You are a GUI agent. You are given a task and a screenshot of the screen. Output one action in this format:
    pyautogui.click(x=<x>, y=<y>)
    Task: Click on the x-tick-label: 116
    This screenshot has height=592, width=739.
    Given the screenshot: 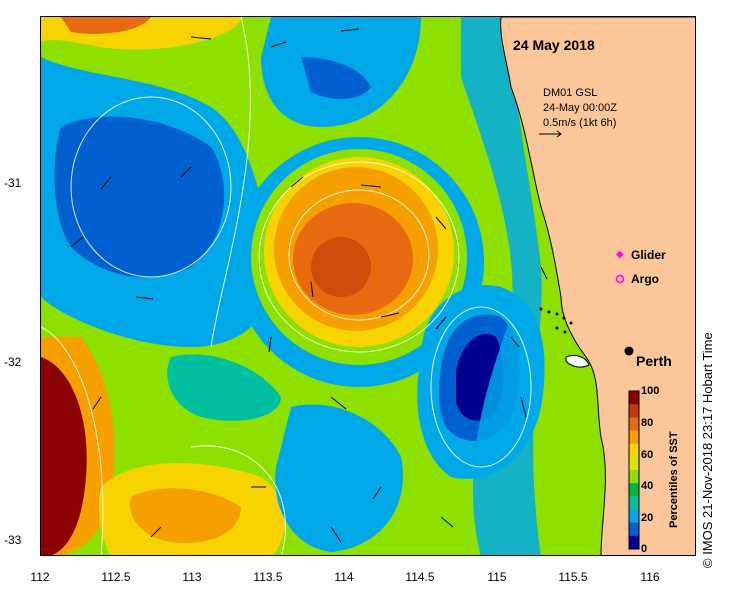 What is the action you would take?
    pyautogui.click(x=650, y=577)
    